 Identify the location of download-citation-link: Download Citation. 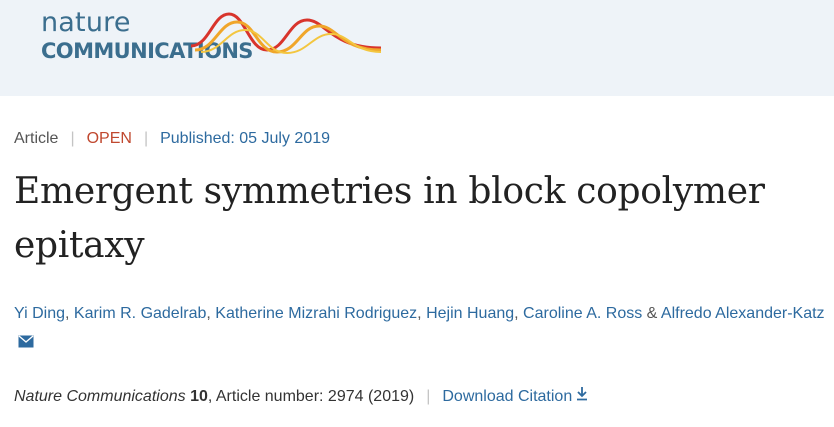
(515, 396).